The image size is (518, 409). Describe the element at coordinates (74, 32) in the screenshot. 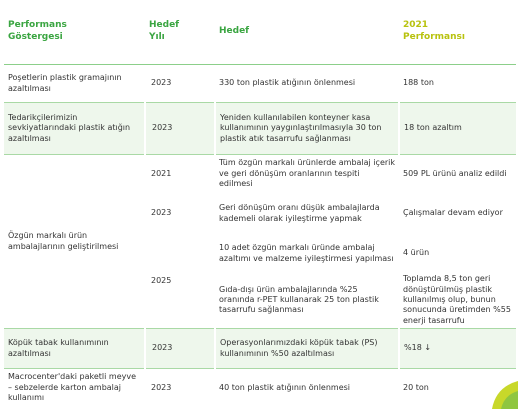

I see `header: Performans Göstergesi` at that location.